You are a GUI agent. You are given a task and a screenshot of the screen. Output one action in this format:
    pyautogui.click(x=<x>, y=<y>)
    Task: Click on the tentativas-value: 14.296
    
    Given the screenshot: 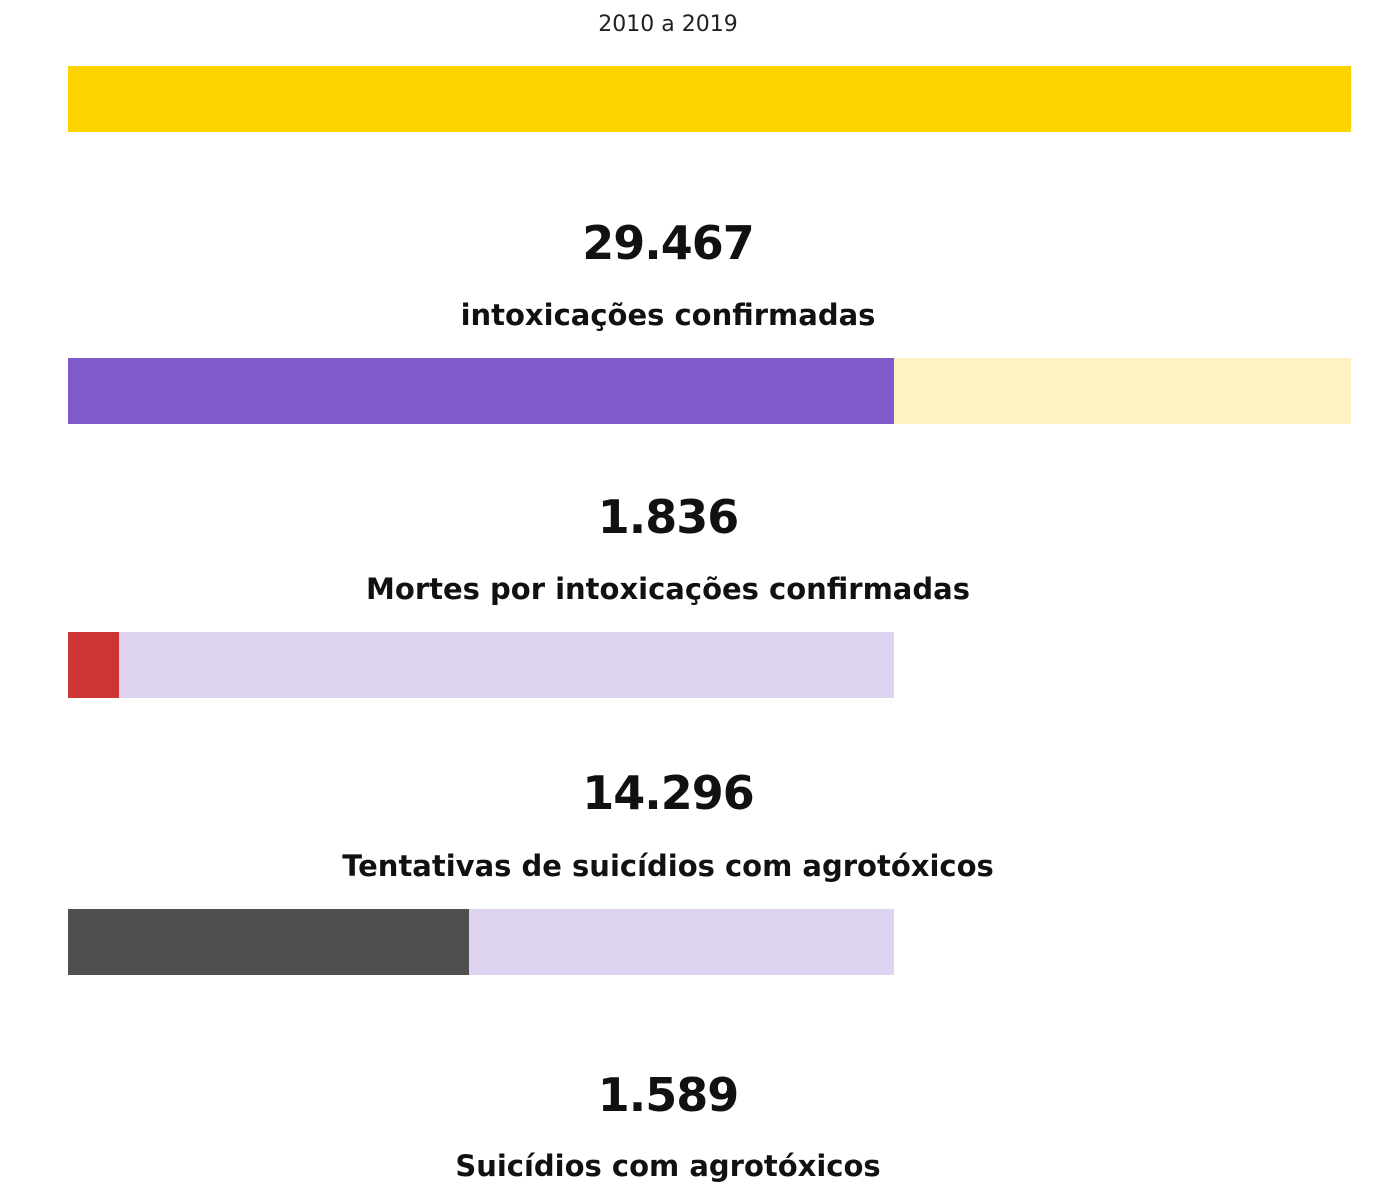 What is the action you would take?
    pyautogui.click(x=668, y=793)
    